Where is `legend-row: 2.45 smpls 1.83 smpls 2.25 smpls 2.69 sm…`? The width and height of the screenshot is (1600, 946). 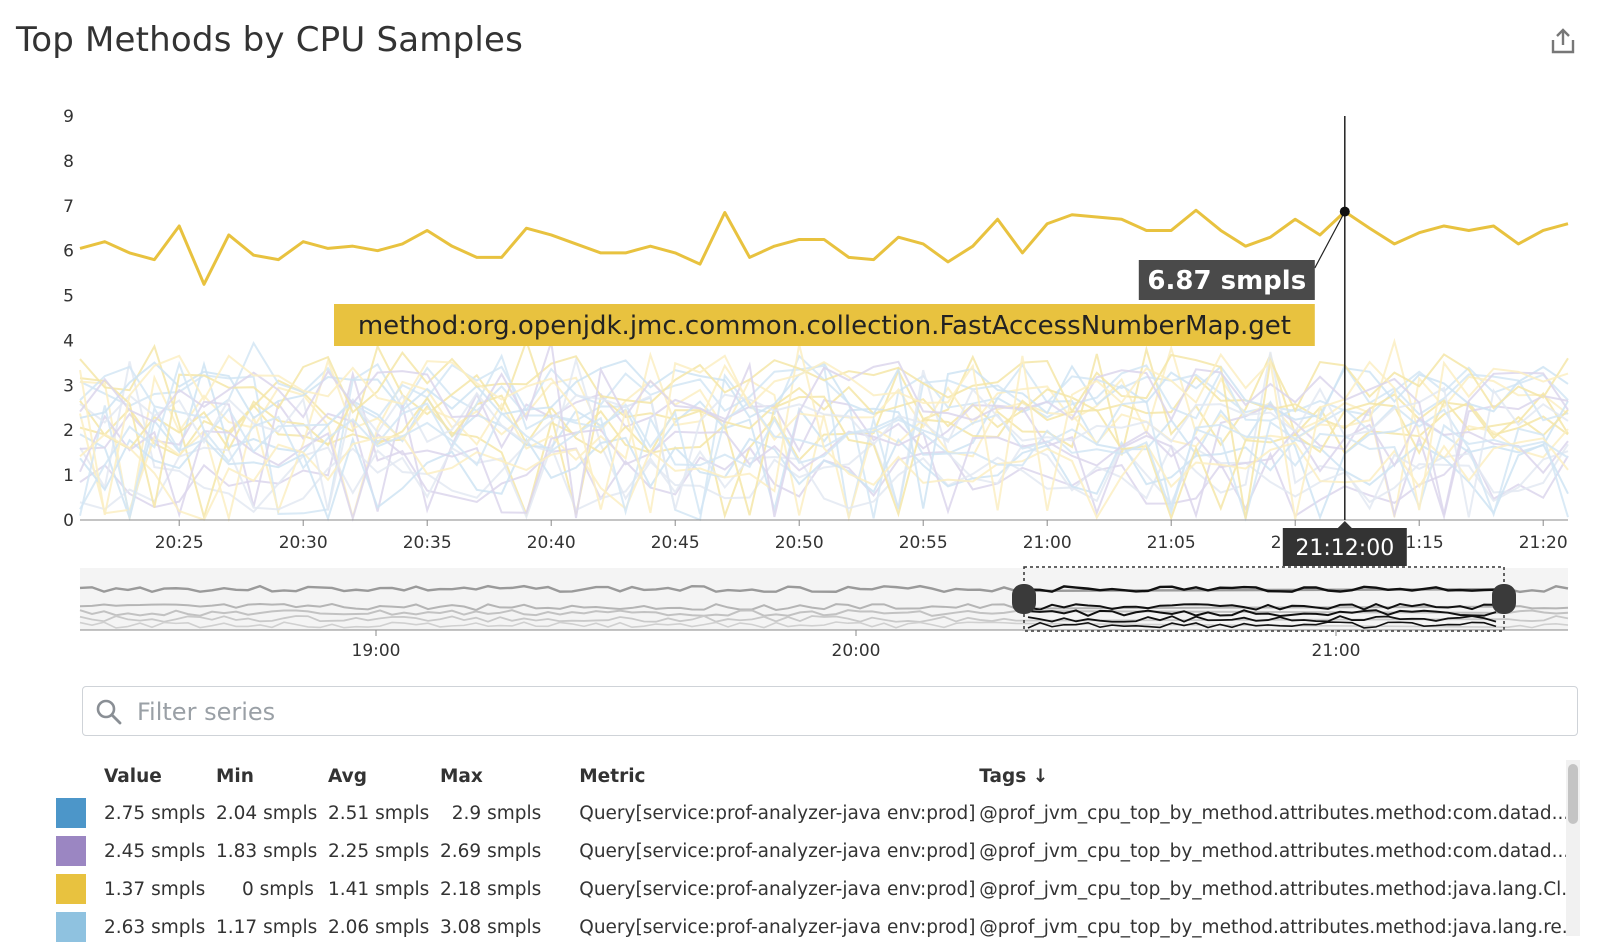 legend-row: 2.45 smpls 1.83 smpls 2.25 smpls 2.69 sm… is located at coordinates (817, 851).